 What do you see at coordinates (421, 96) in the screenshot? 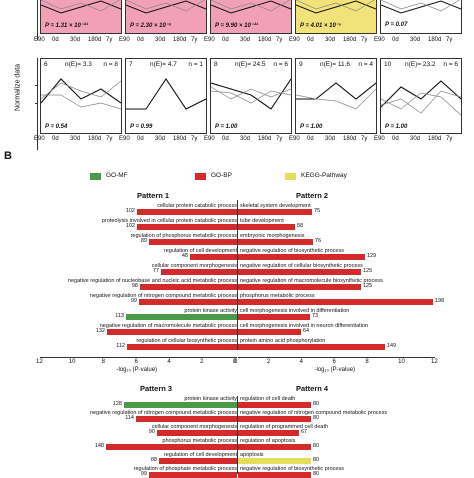
I see `mid-panel-10: 10 n(E)= 23.2 n = 6 P = 1.00` at bounding box center [421, 96].